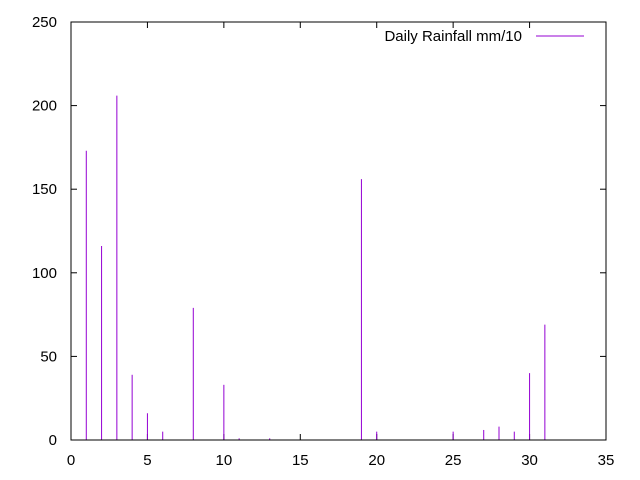 The width and height of the screenshot is (640, 480). Describe the element at coordinates (147, 460) in the screenshot. I see `x-tick-label: 5` at that location.